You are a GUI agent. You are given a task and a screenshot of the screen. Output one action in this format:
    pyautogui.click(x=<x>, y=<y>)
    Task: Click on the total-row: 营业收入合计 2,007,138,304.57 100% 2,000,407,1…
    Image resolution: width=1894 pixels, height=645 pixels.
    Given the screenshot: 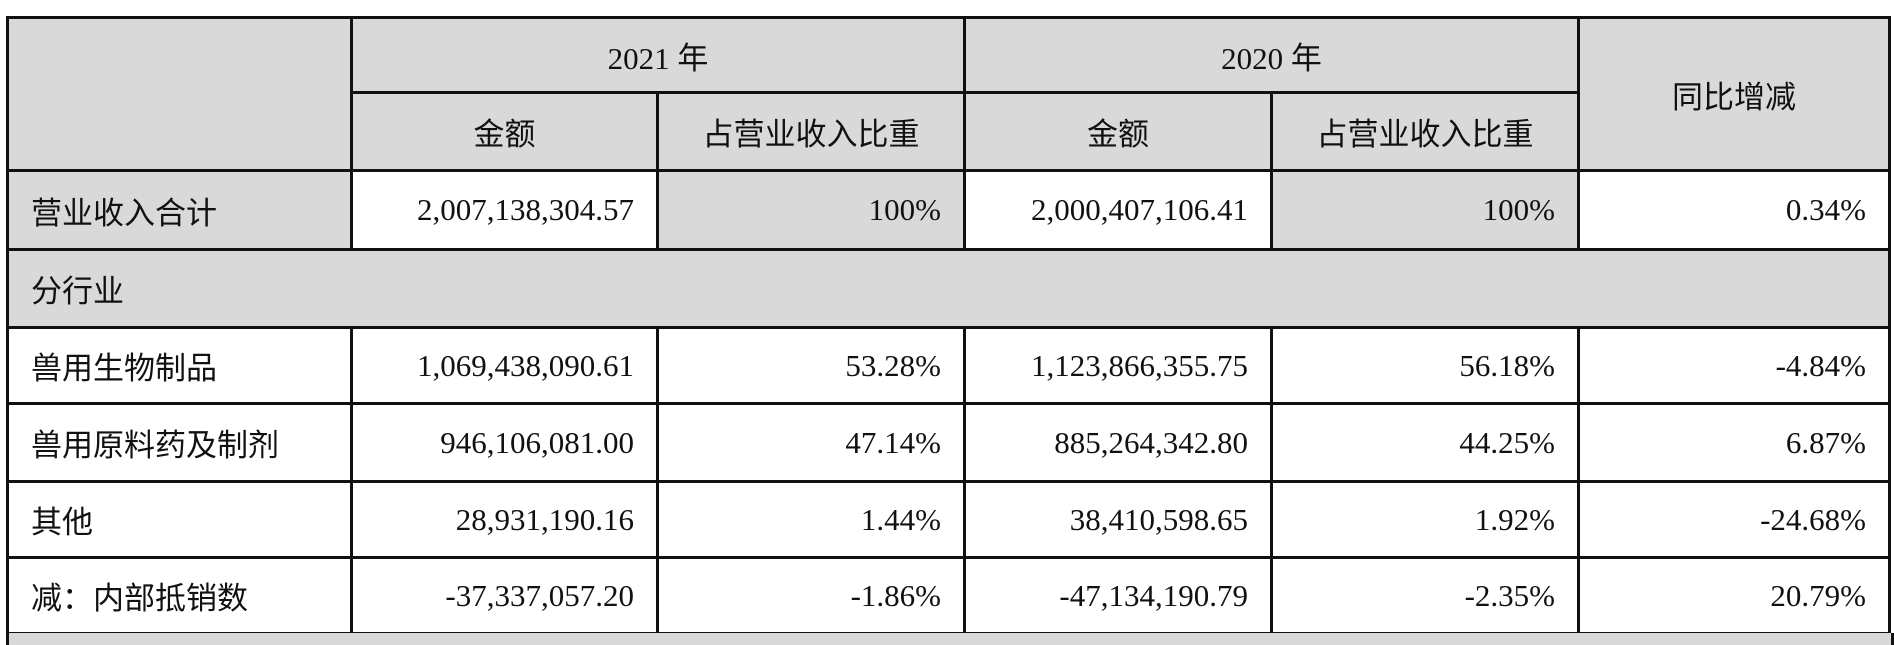 What is the action you would take?
    pyautogui.click(x=948, y=210)
    